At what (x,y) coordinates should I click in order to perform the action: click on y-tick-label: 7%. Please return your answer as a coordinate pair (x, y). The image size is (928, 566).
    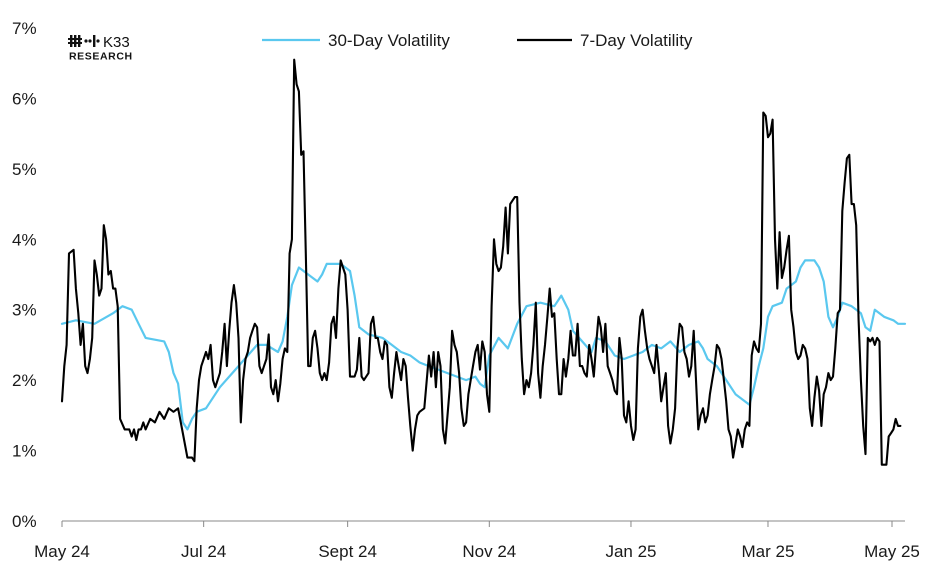
    Looking at the image, I should click on (24, 28).